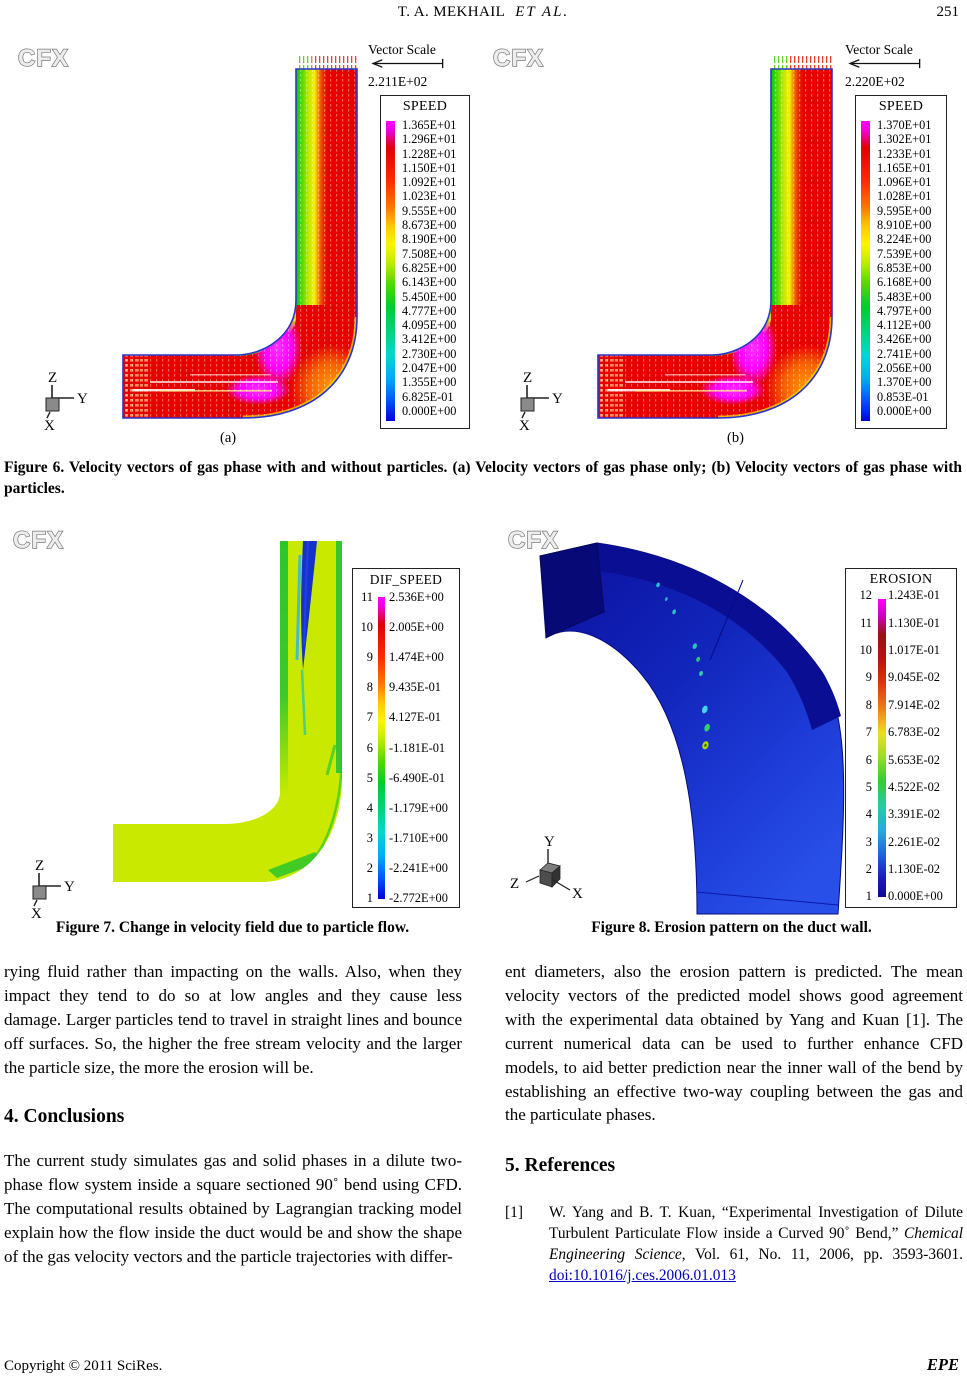  Describe the element at coordinates (429, 267) in the screenshot. I see `legend-value: 6.825E+00` at that location.